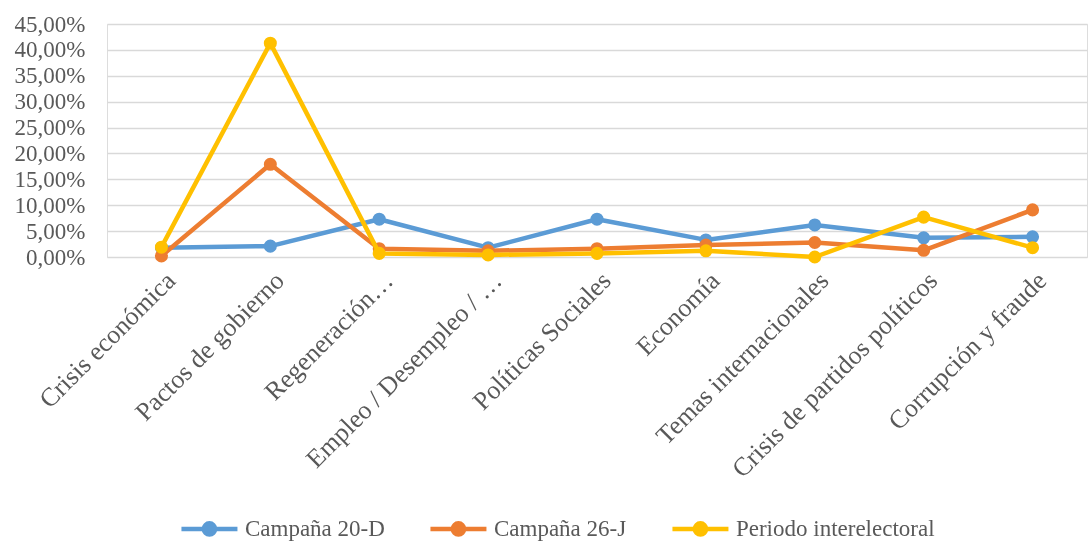 The image size is (1089, 543). I want to click on y-tick-label: 45,00%, so click(50, 24).